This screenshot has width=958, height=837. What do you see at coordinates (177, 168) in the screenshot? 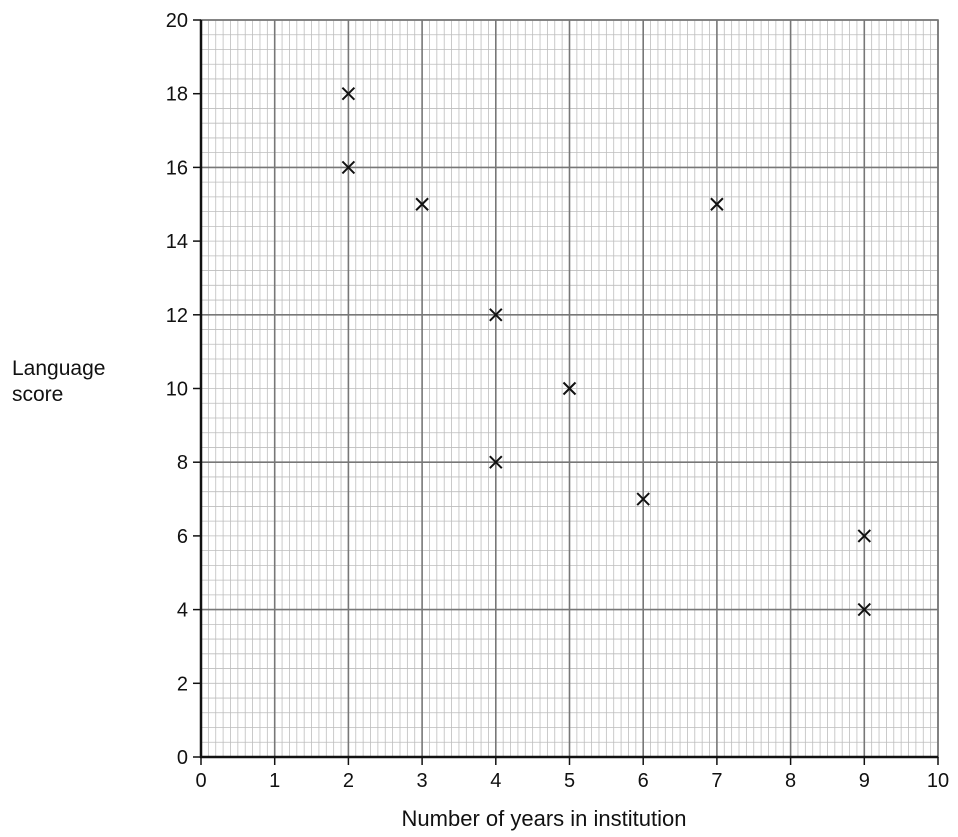
I see `y-tick-label: 16` at bounding box center [177, 168].